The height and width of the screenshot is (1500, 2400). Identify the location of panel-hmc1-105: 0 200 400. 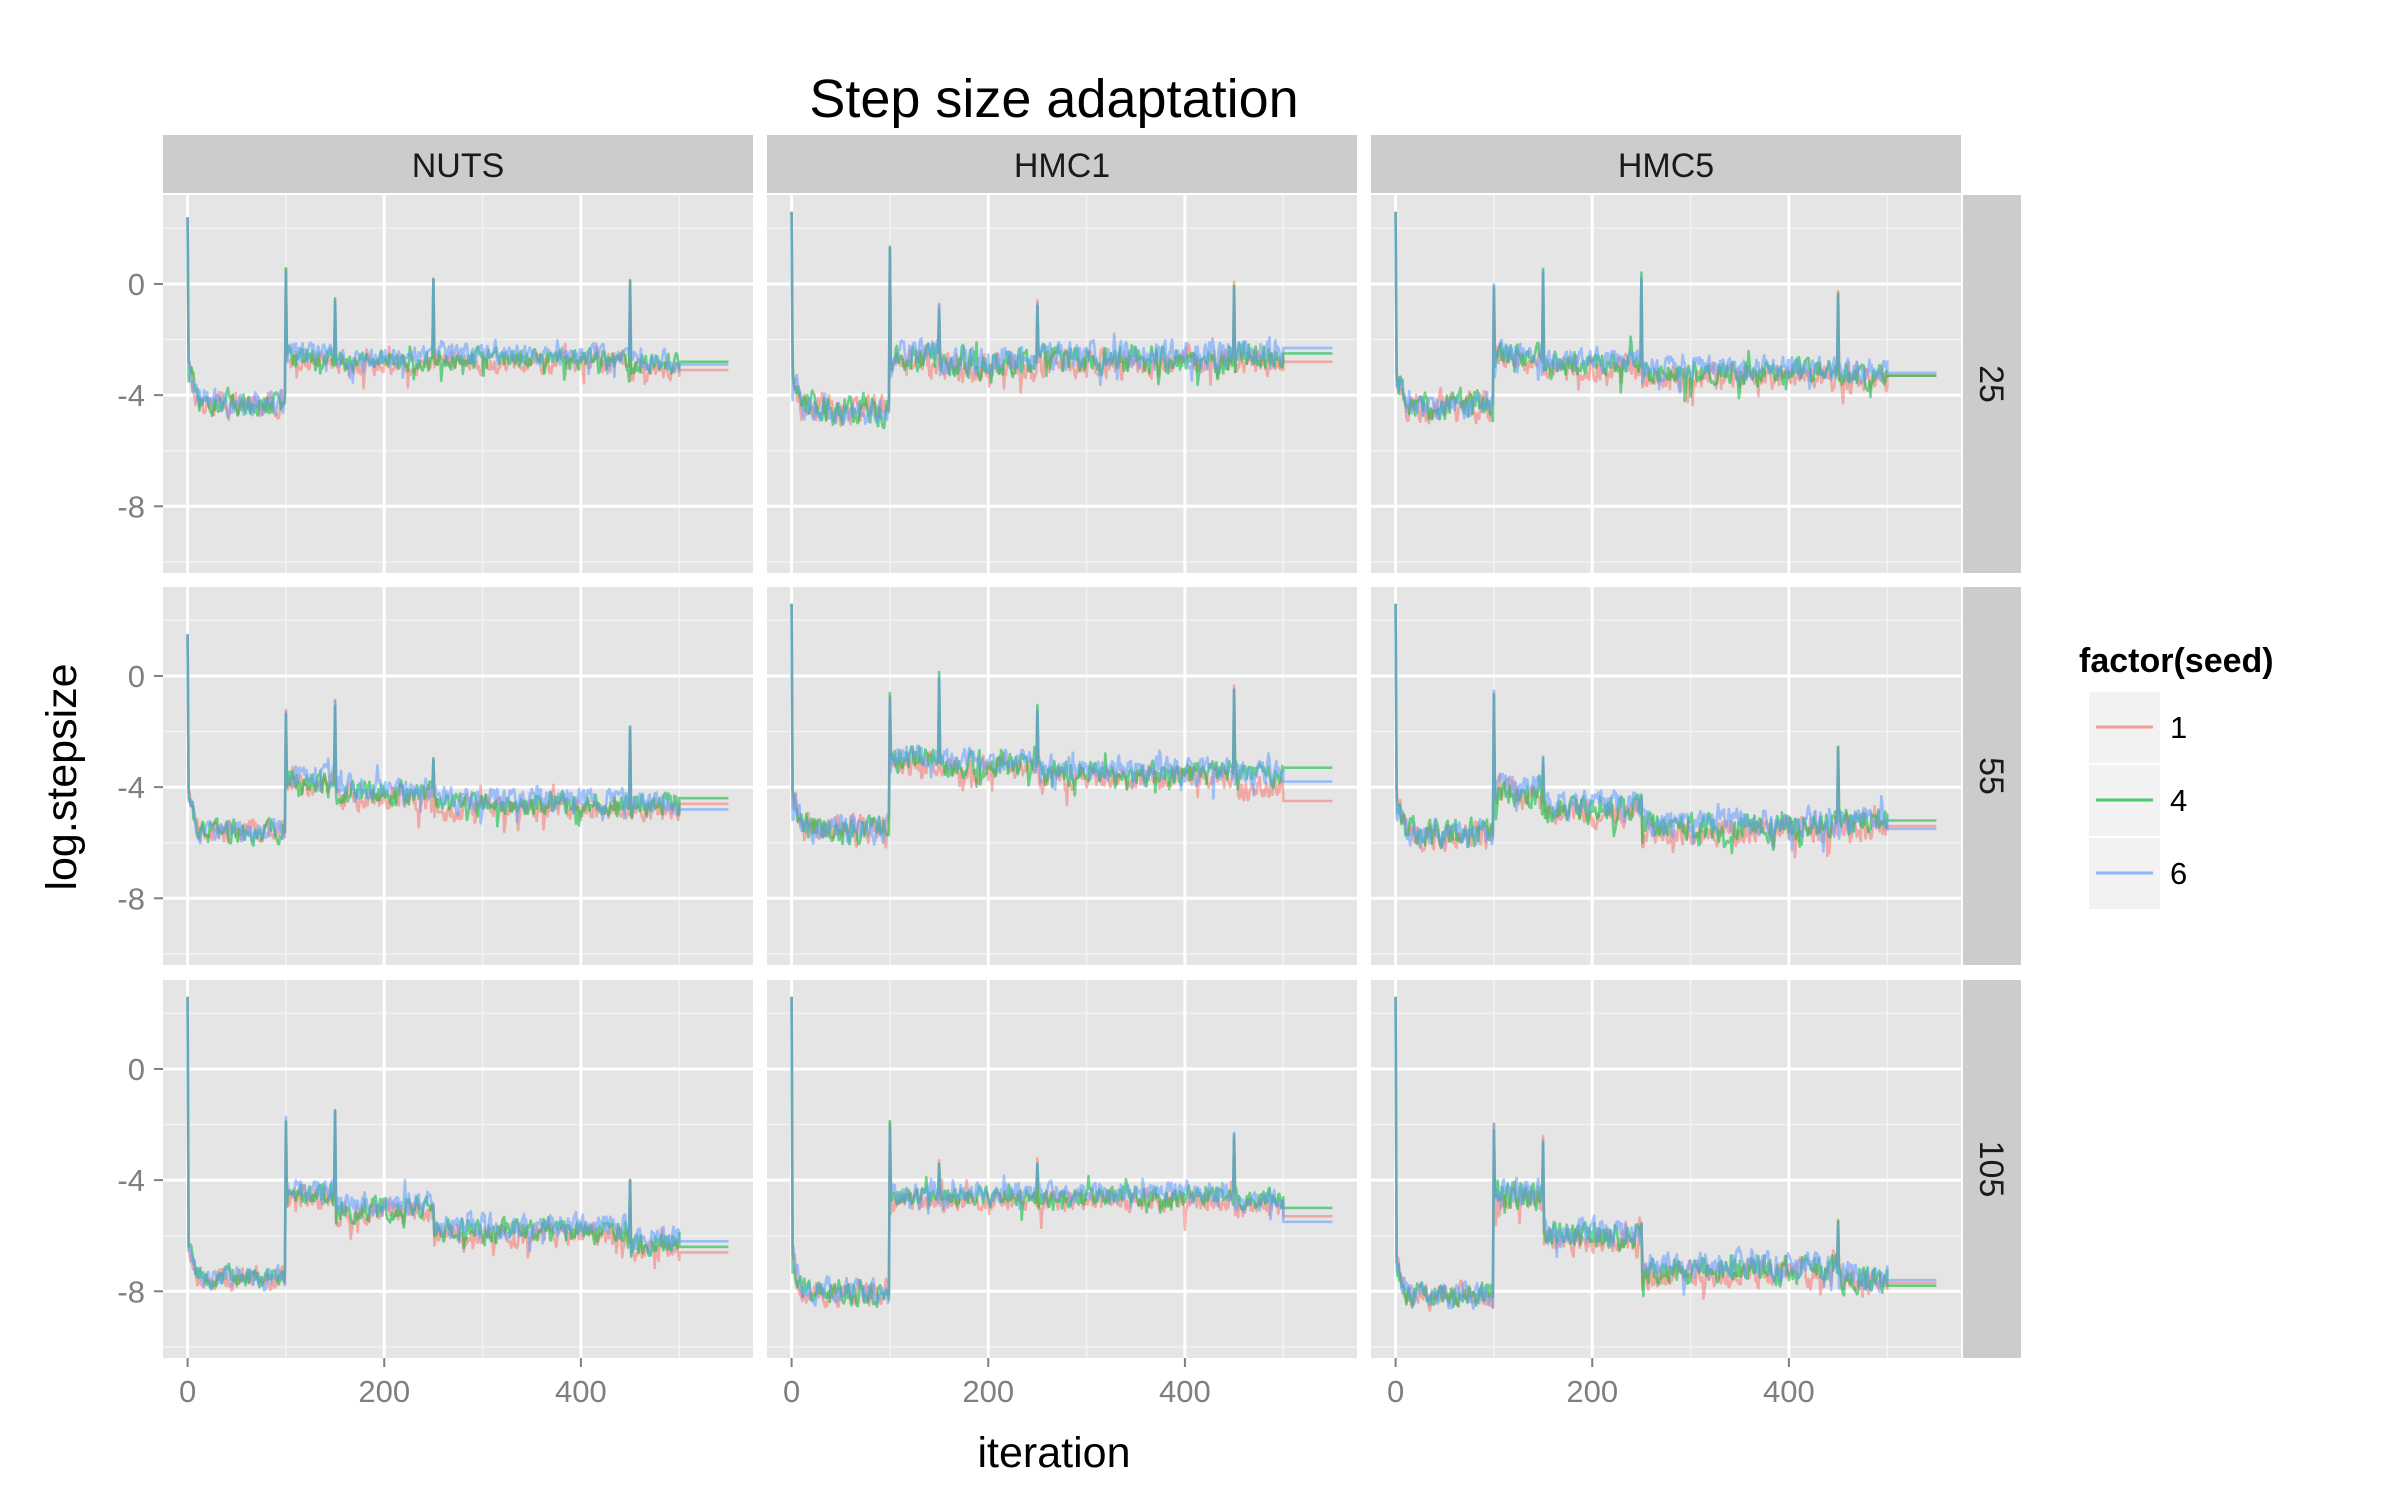
(1062, 1194).